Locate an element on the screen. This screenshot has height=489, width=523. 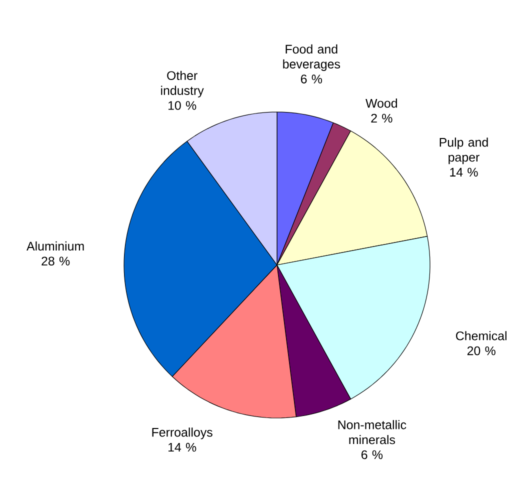
data-label: 20 % is located at coordinates (481, 351).